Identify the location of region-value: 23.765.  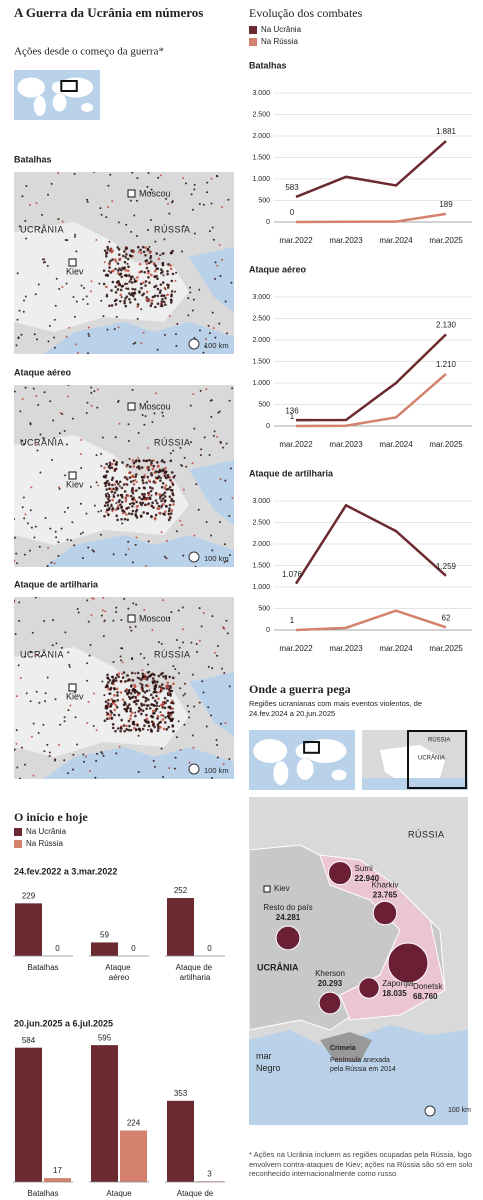
(385, 894).